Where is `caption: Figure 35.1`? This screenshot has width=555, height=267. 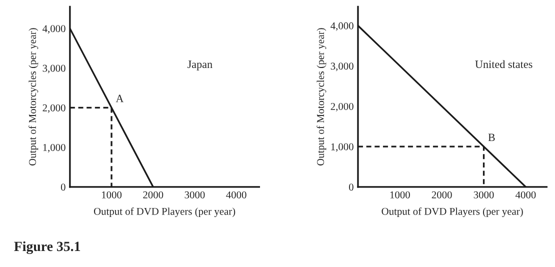 caption: Figure 35.1 is located at coordinates (47, 247).